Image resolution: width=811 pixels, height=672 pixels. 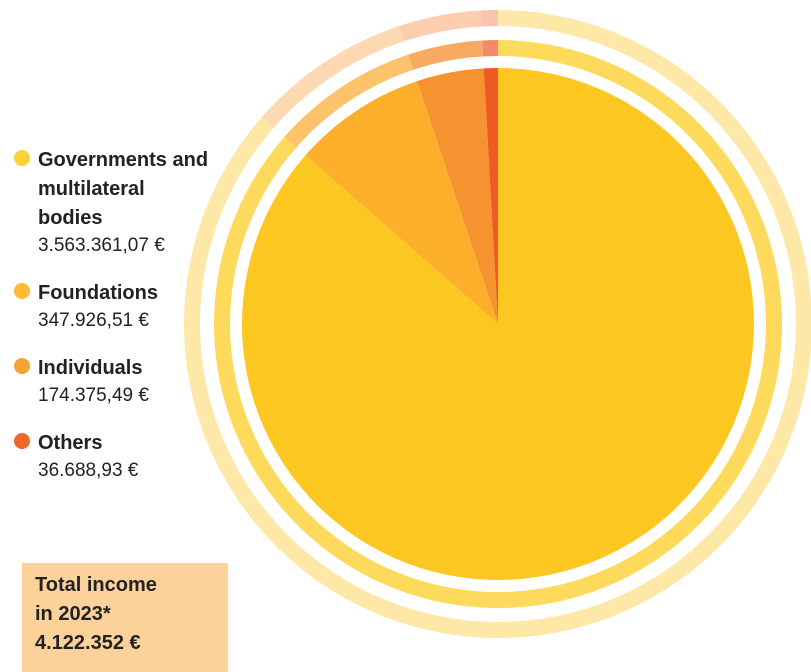 What do you see at coordinates (22, 441) in the screenshot?
I see `legend-dot-others` at bounding box center [22, 441].